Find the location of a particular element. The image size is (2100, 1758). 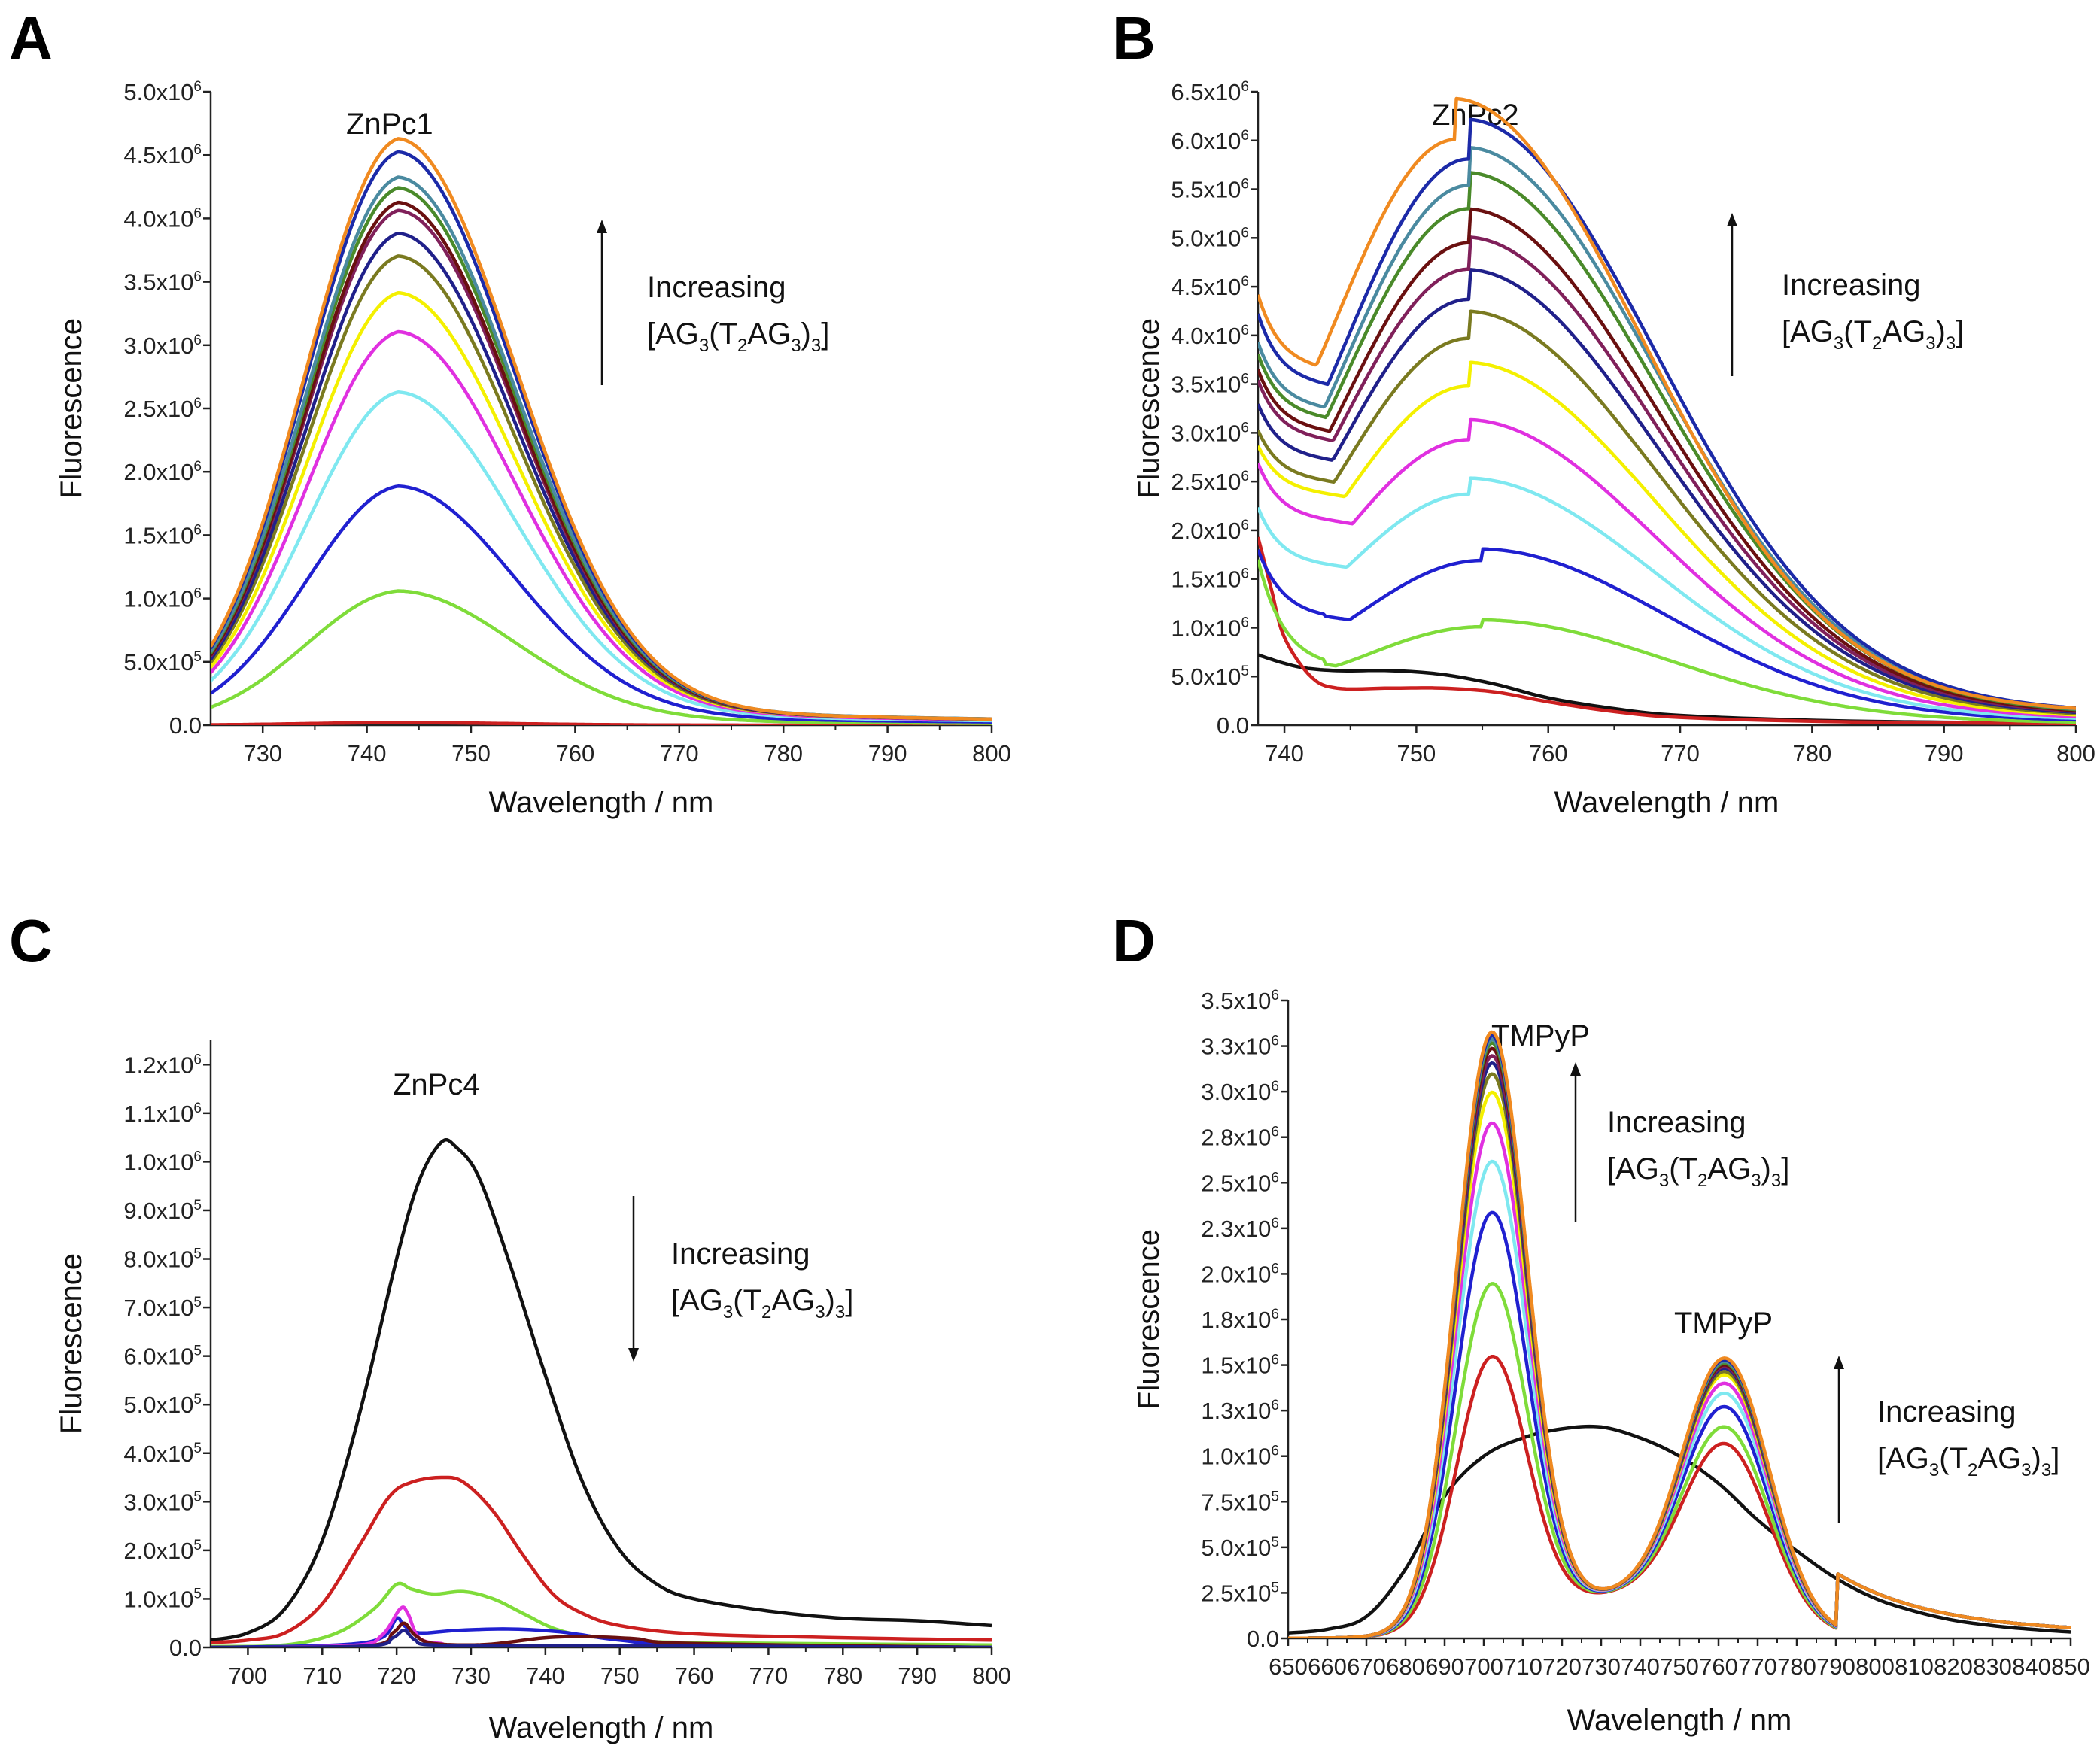

series-line-purple is located at coordinates (1679, 1346).